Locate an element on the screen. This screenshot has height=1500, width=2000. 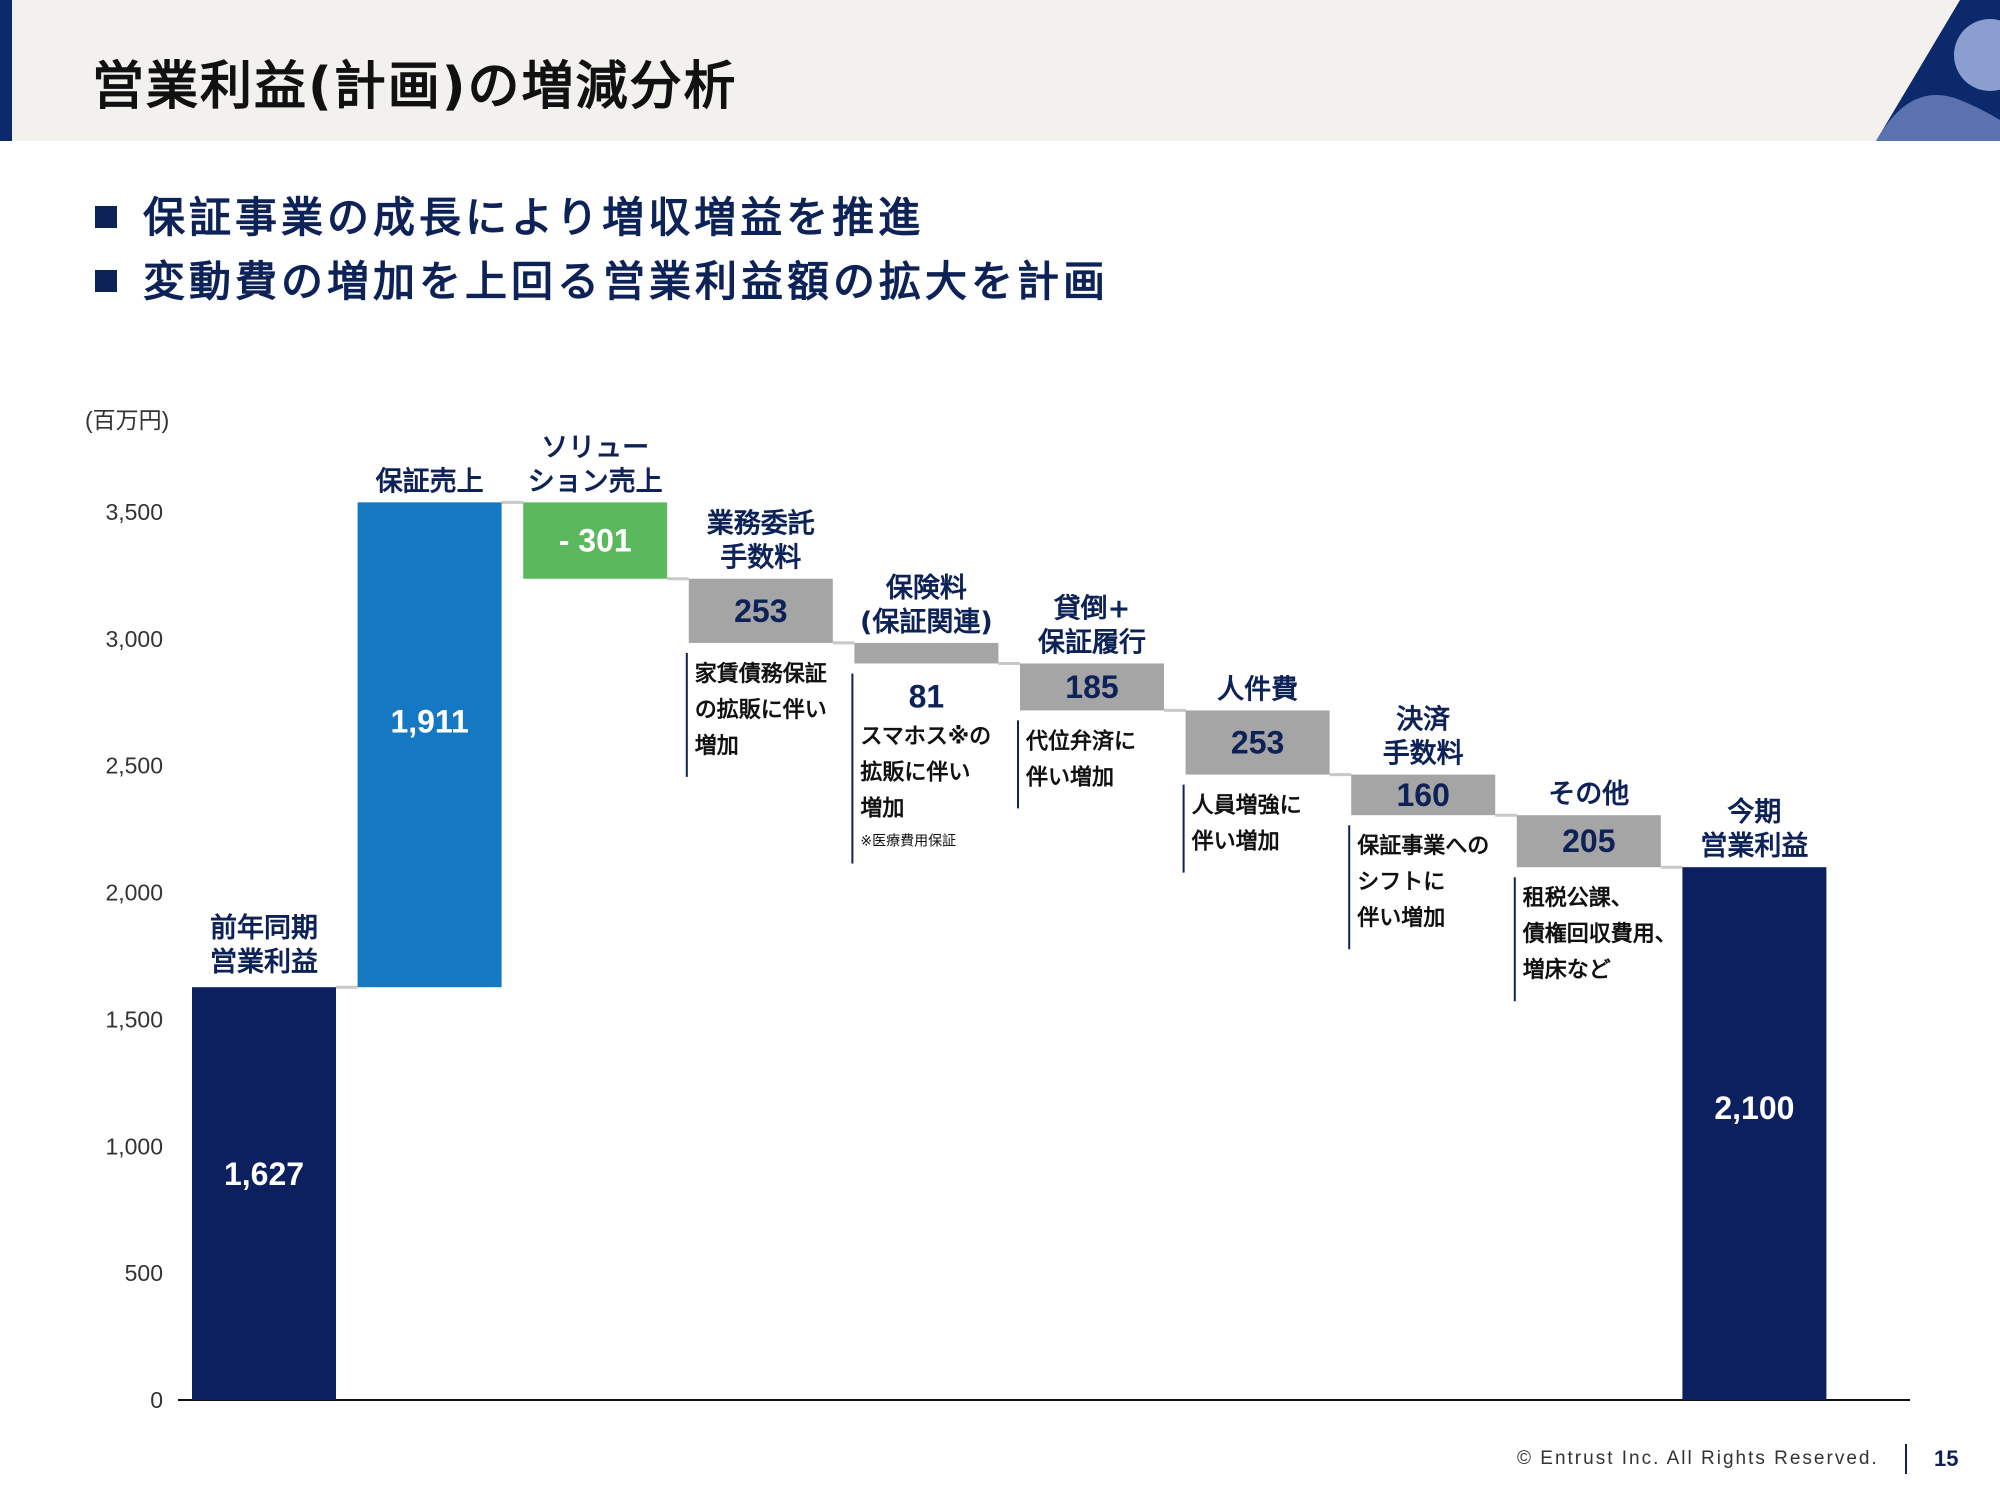
y-tick-label: 2,000 is located at coordinates (134, 893).